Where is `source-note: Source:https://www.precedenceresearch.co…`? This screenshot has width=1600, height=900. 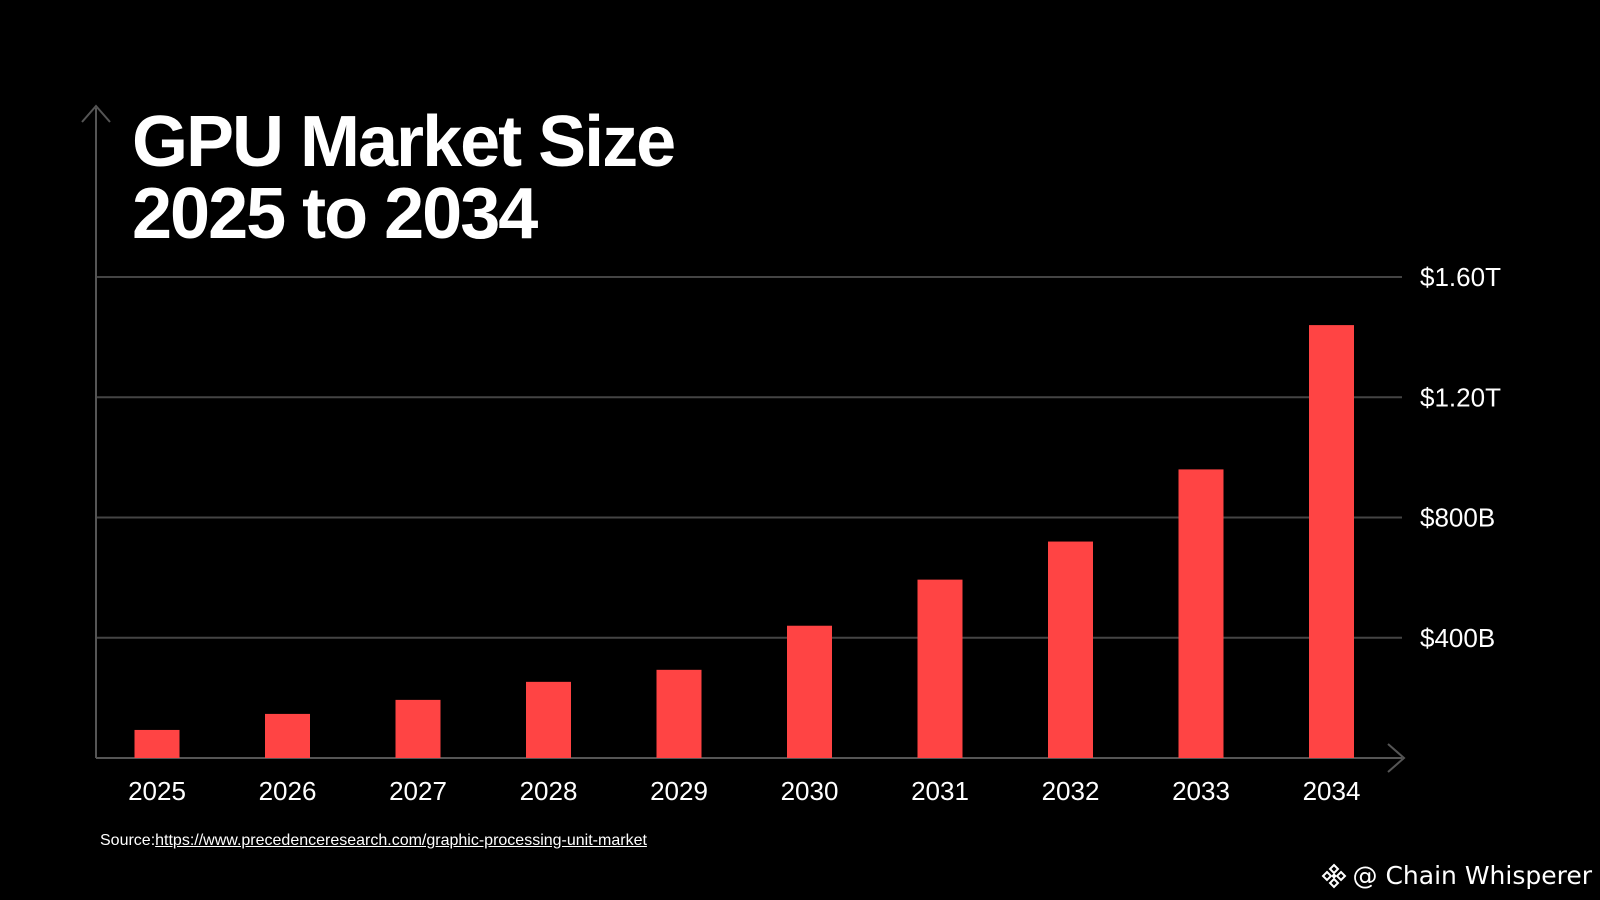
source-note: Source:https://www.precedenceresearch.co… is located at coordinates (373, 841).